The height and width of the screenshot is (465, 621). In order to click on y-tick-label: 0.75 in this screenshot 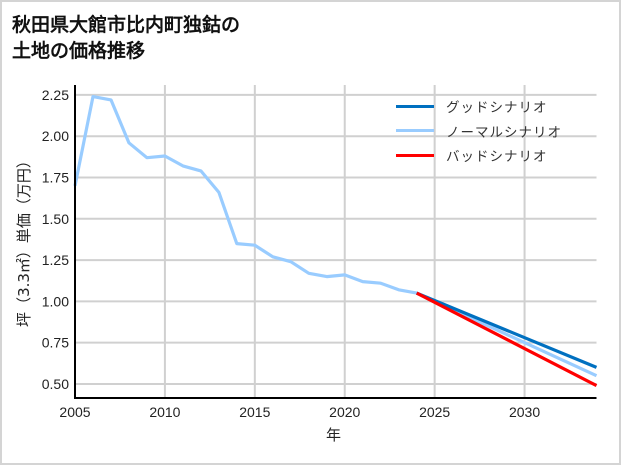, I will do `click(55, 343)`.